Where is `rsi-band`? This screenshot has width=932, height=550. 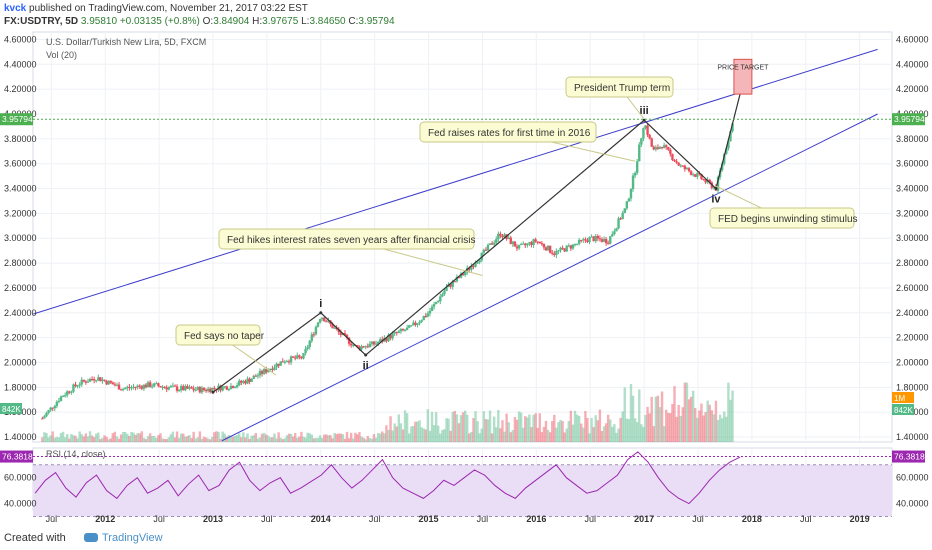
rsi-band is located at coordinates (462, 490).